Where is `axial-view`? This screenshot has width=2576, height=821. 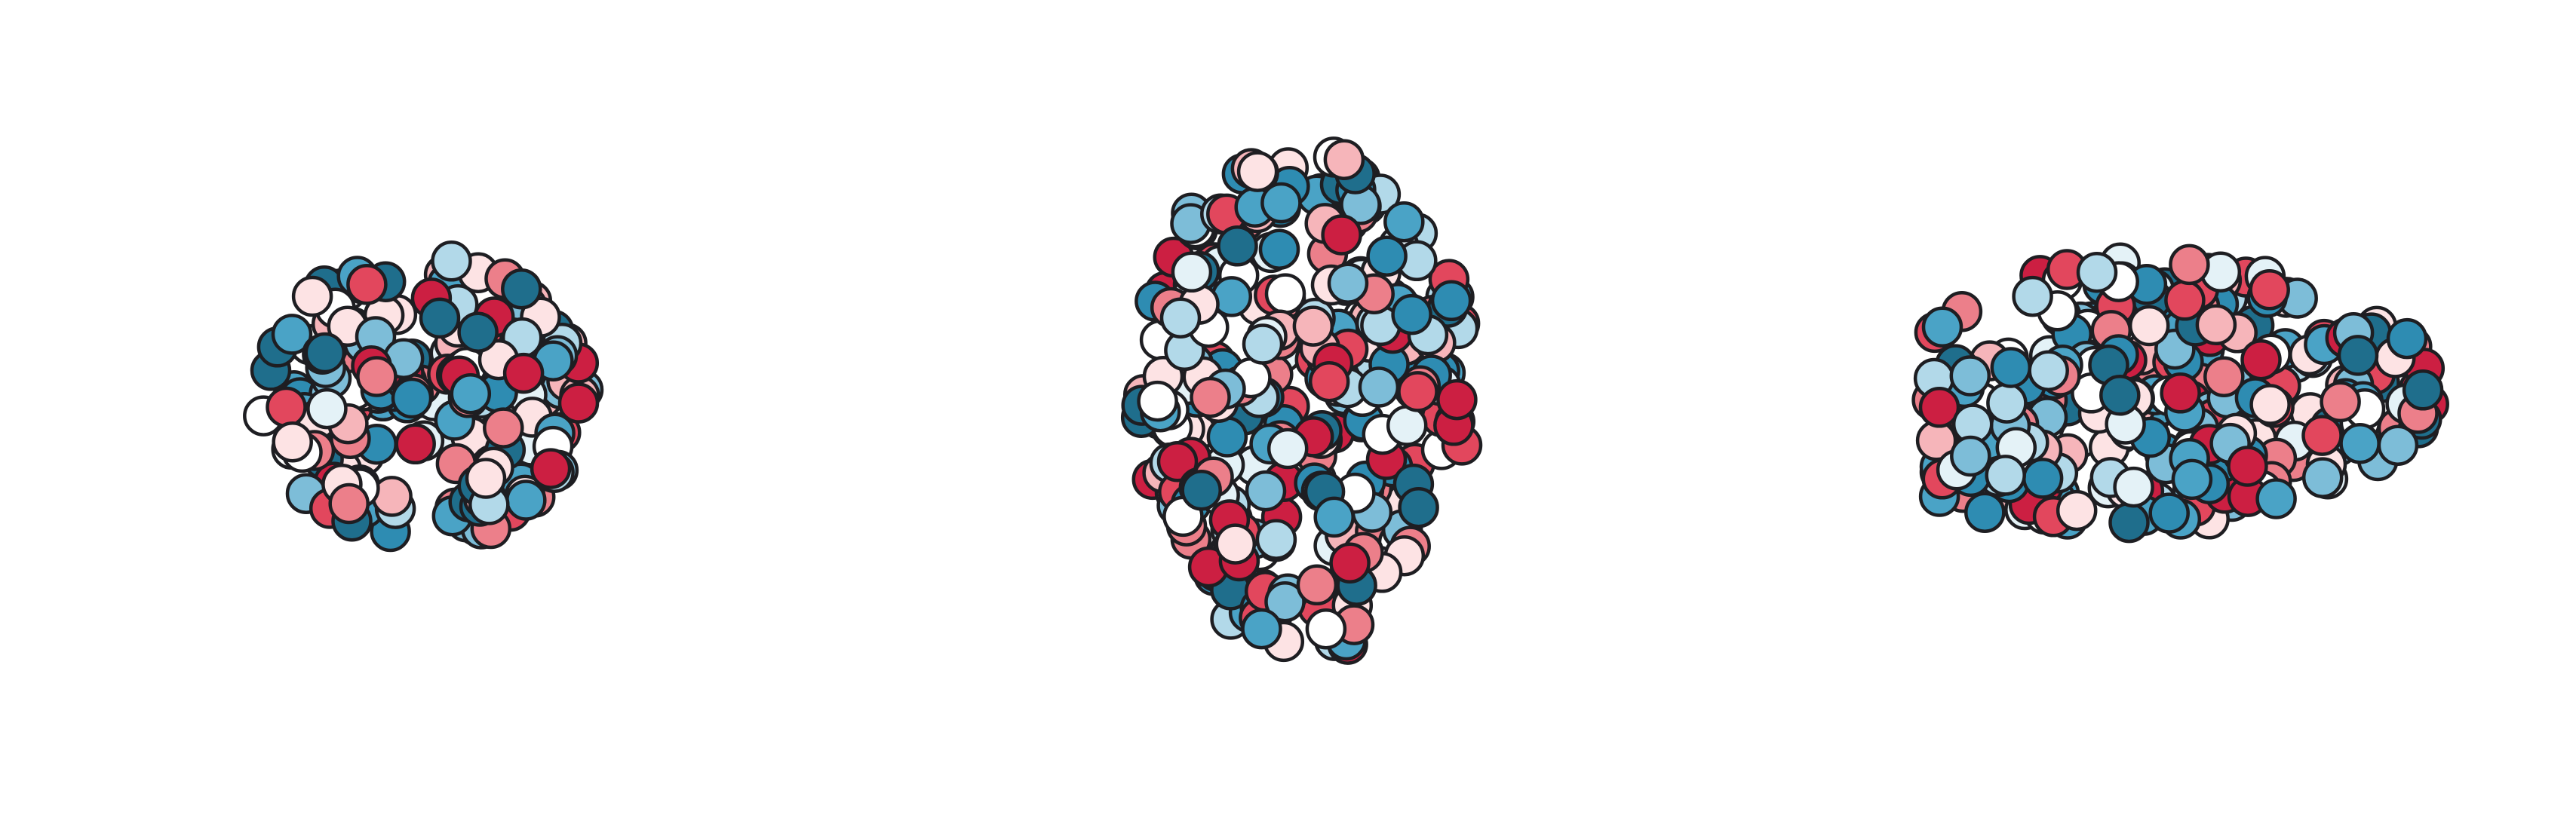
axial-view is located at coordinates (1301, 400).